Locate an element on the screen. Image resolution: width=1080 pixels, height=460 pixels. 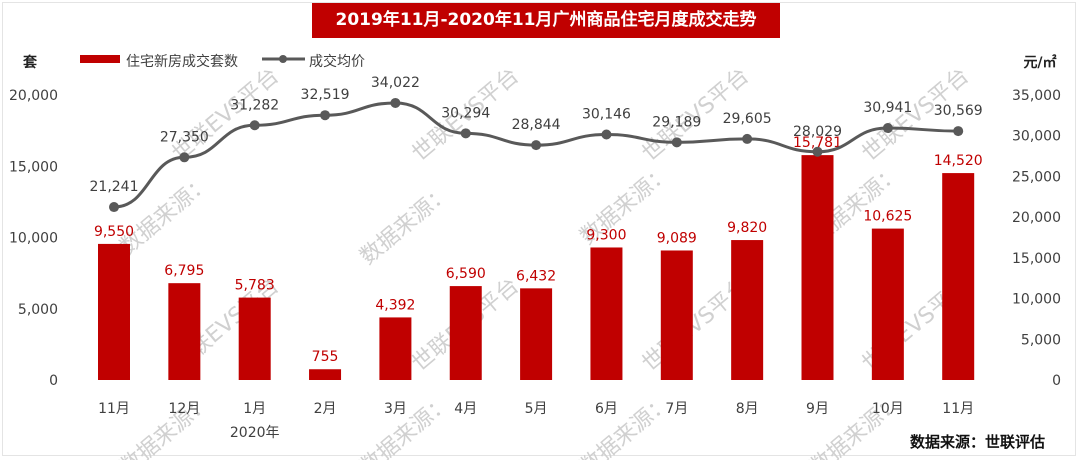
left-tick-label: 5,000 is located at coordinates (38, 310).